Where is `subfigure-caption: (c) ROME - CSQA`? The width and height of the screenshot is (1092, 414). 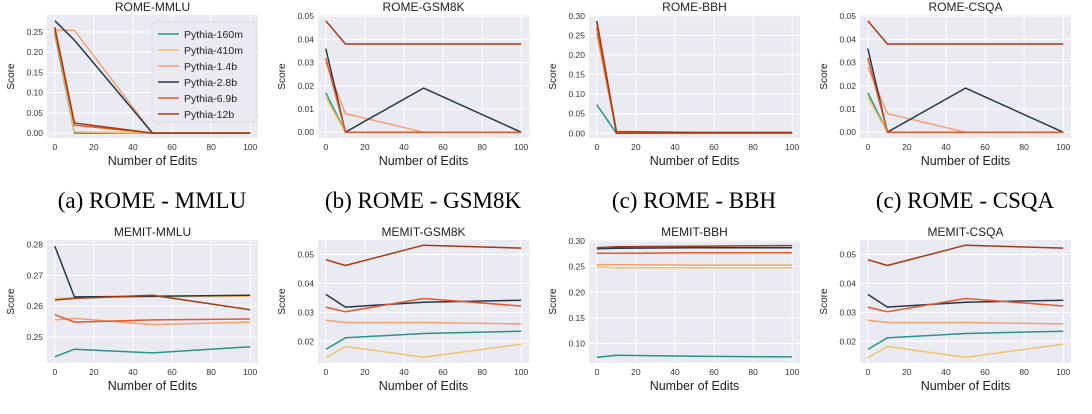
subfigure-caption: (c) ROME - CSQA is located at coordinates (965, 200).